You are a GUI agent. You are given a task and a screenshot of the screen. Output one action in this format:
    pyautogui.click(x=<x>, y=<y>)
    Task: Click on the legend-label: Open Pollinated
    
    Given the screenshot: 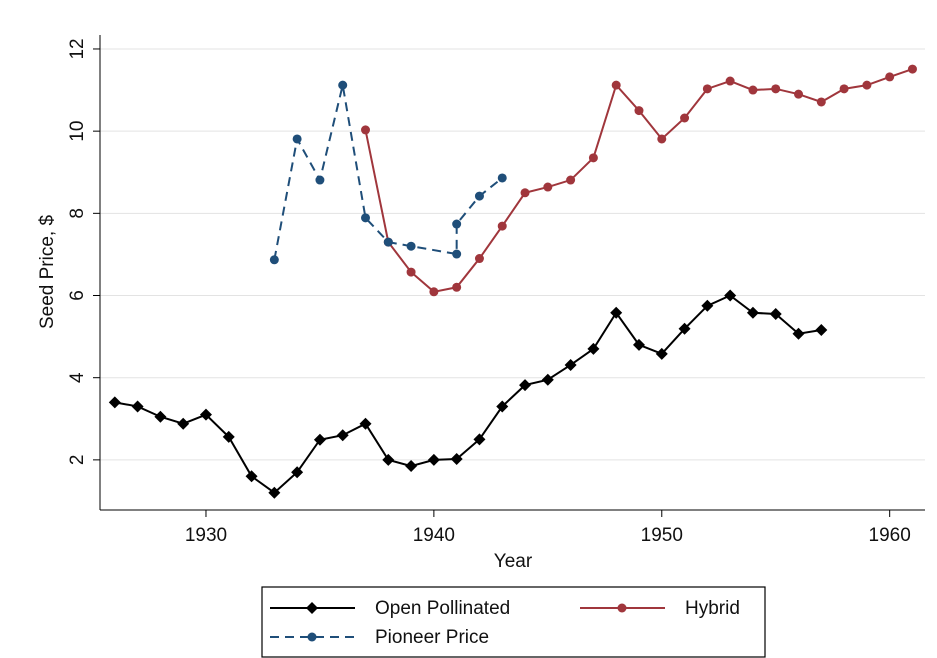 What is the action you would take?
    pyautogui.click(x=442, y=608)
    